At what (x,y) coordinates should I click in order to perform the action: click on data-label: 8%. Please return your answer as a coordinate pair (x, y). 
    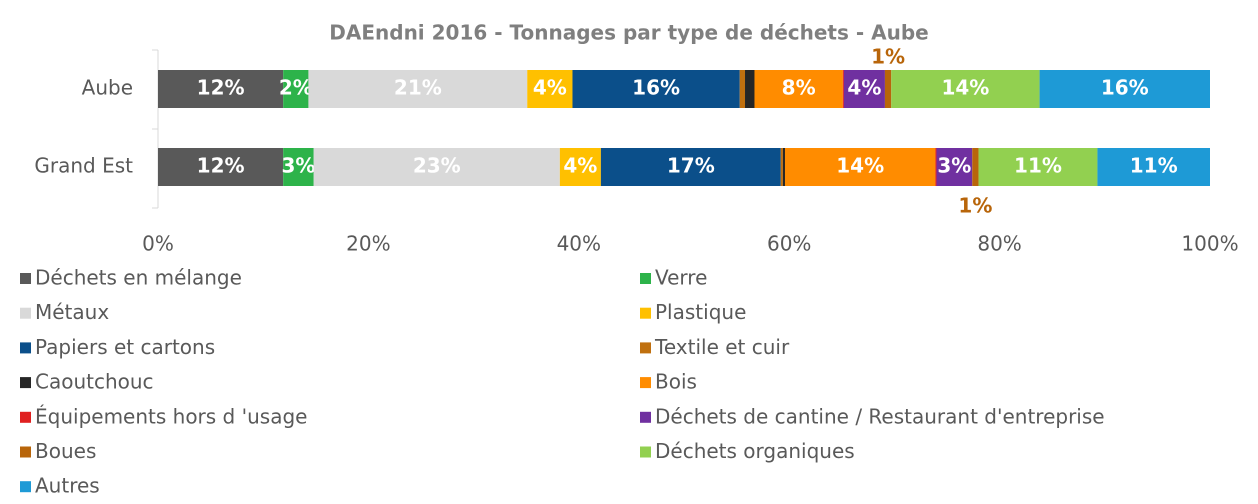
    Looking at the image, I should click on (799, 88).